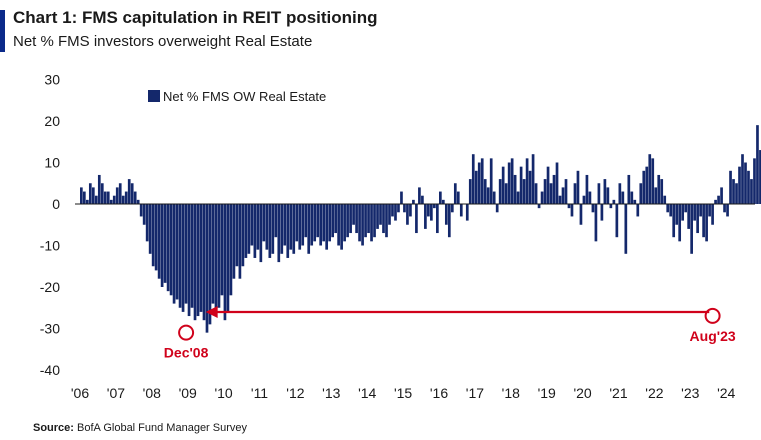  I want to click on x-tick-label: '06, so click(80, 393).